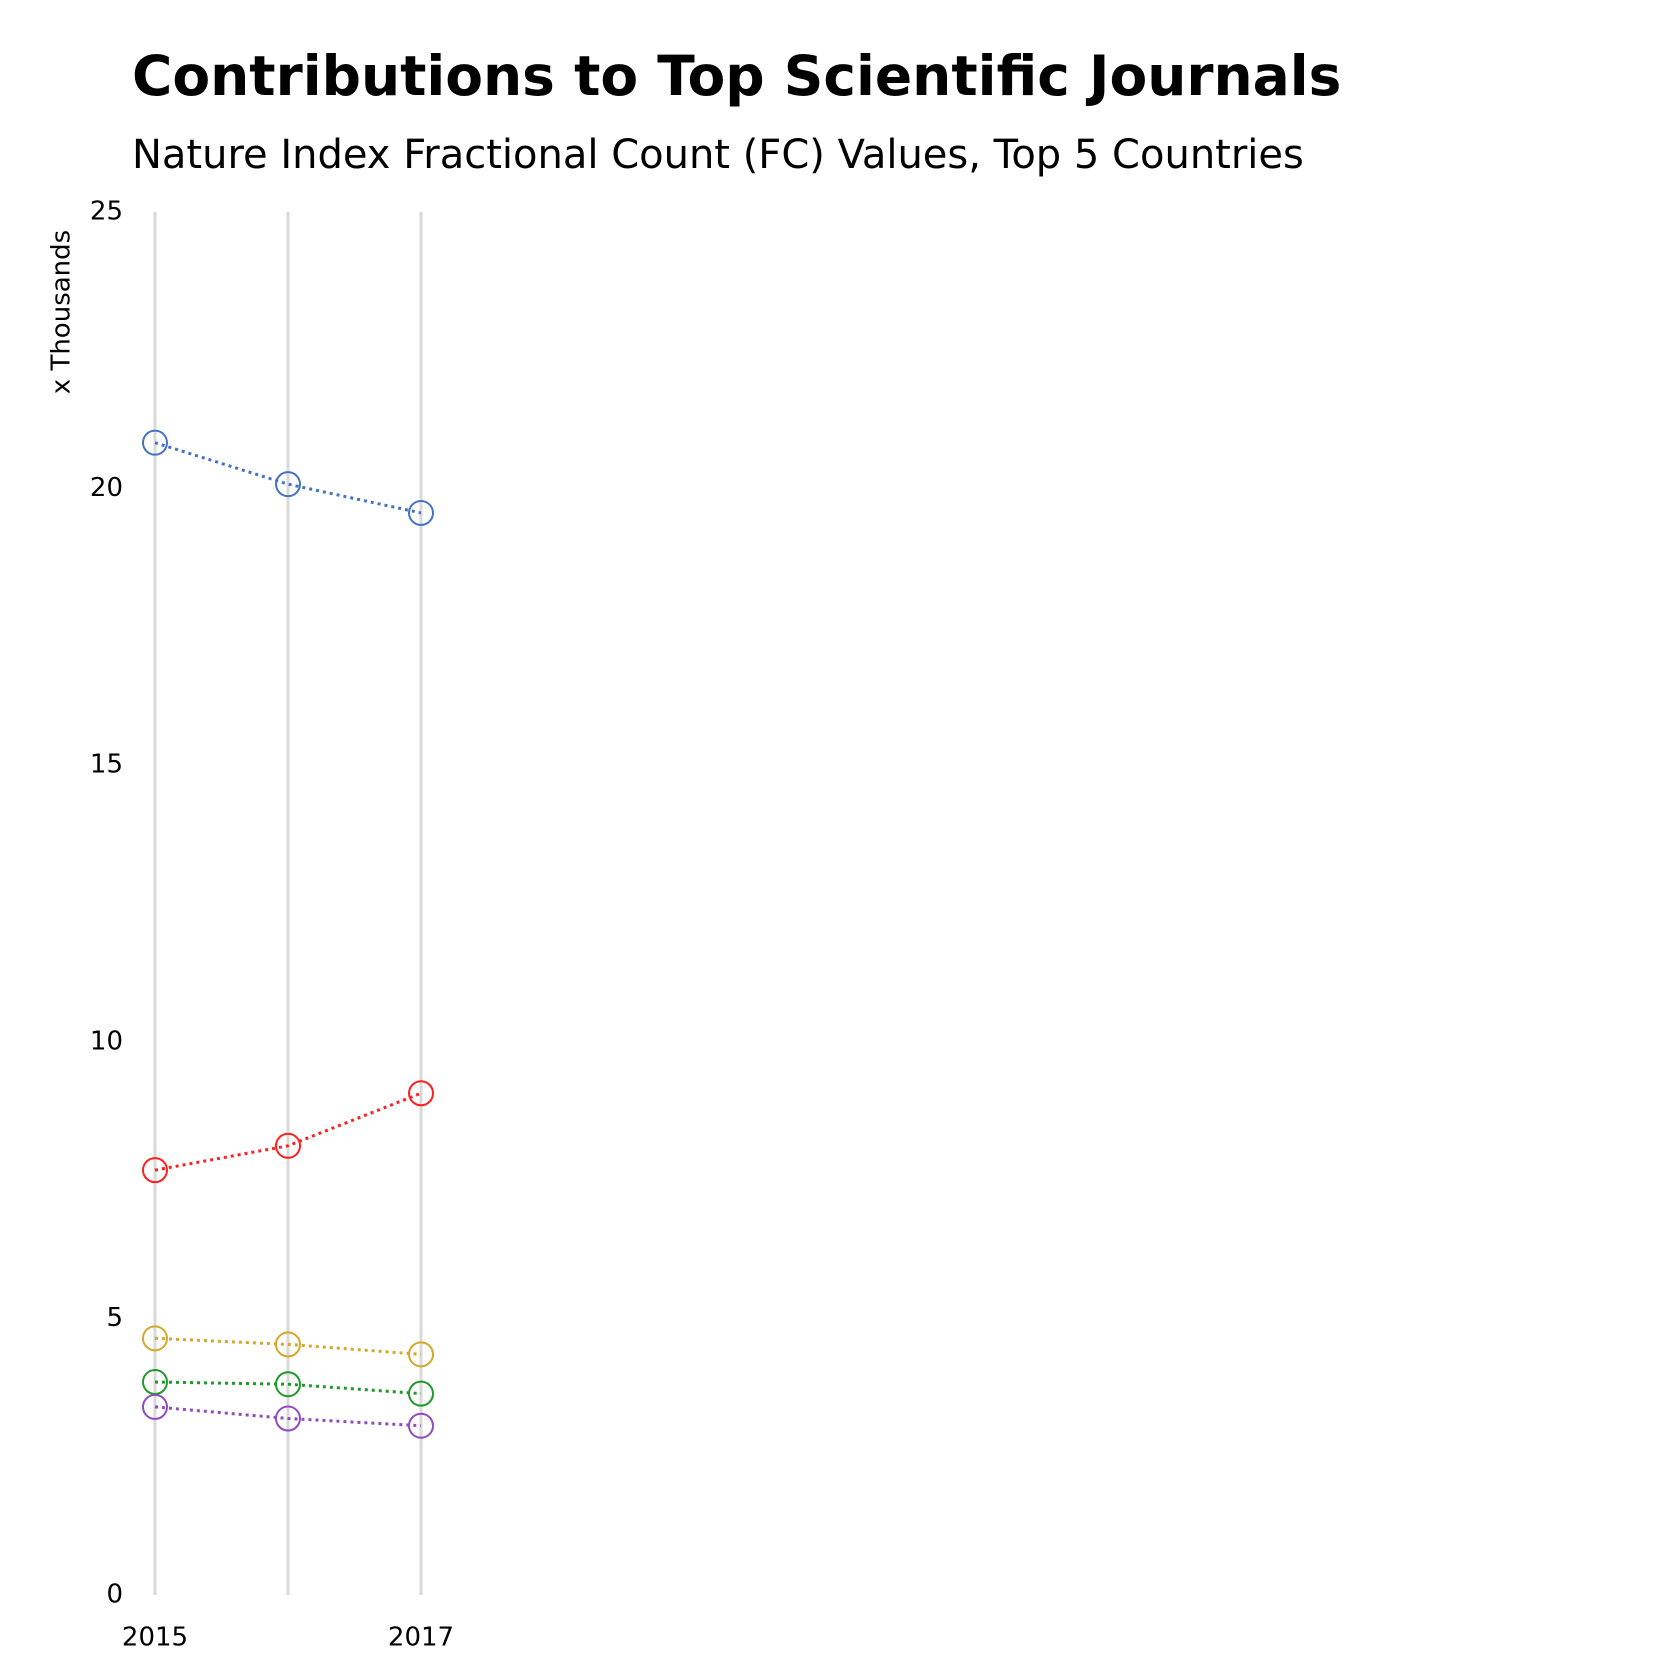  What do you see at coordinates (106, 488) in the screenshot?
I see `y-tick-label: 20` at bounding box center [106, 488].